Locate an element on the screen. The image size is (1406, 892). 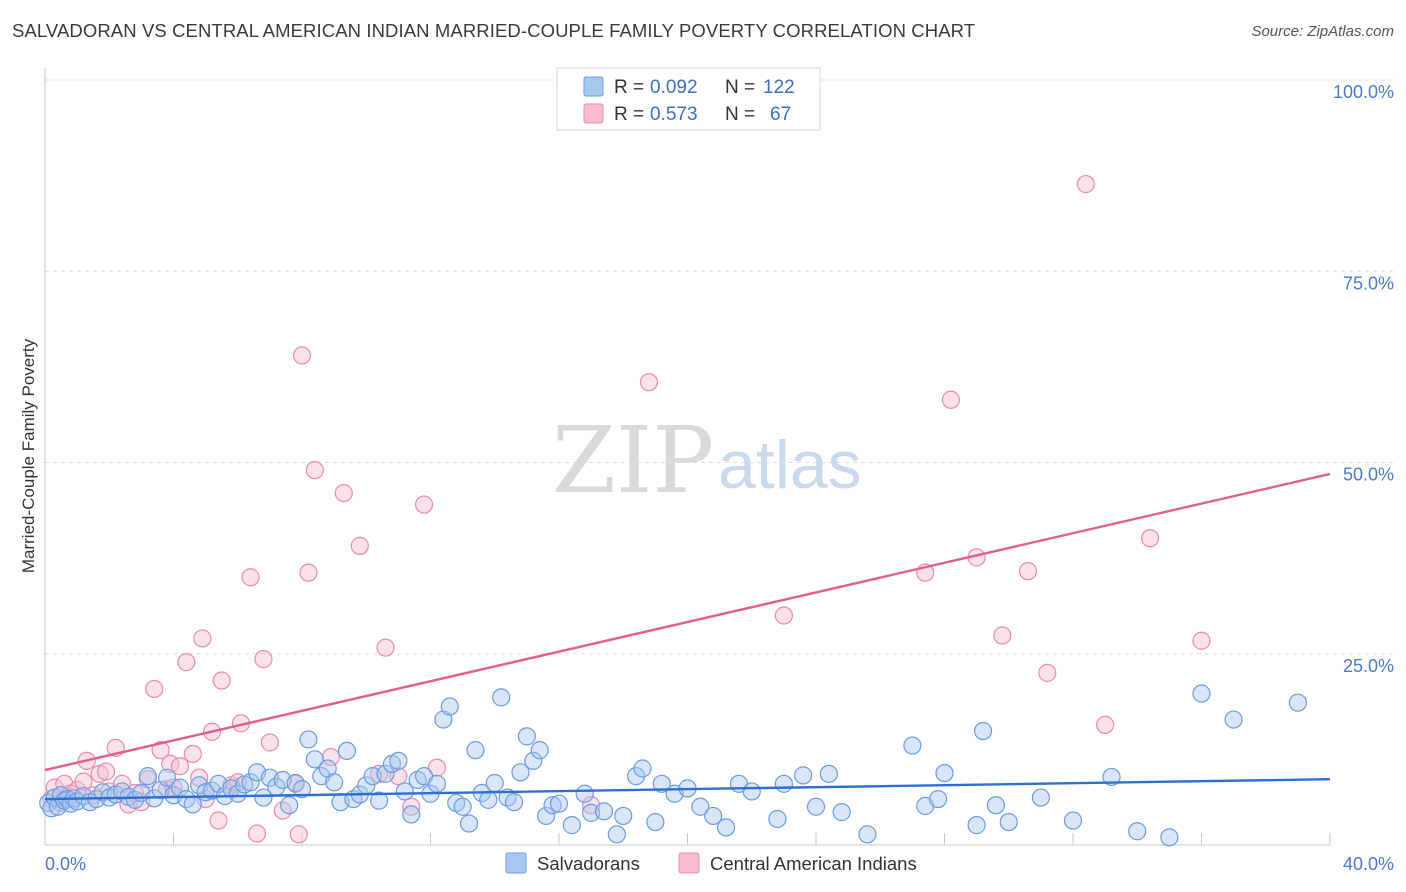
series-legend-label-central-american-indians: Central American Indians is located at coordinates (813, 863).